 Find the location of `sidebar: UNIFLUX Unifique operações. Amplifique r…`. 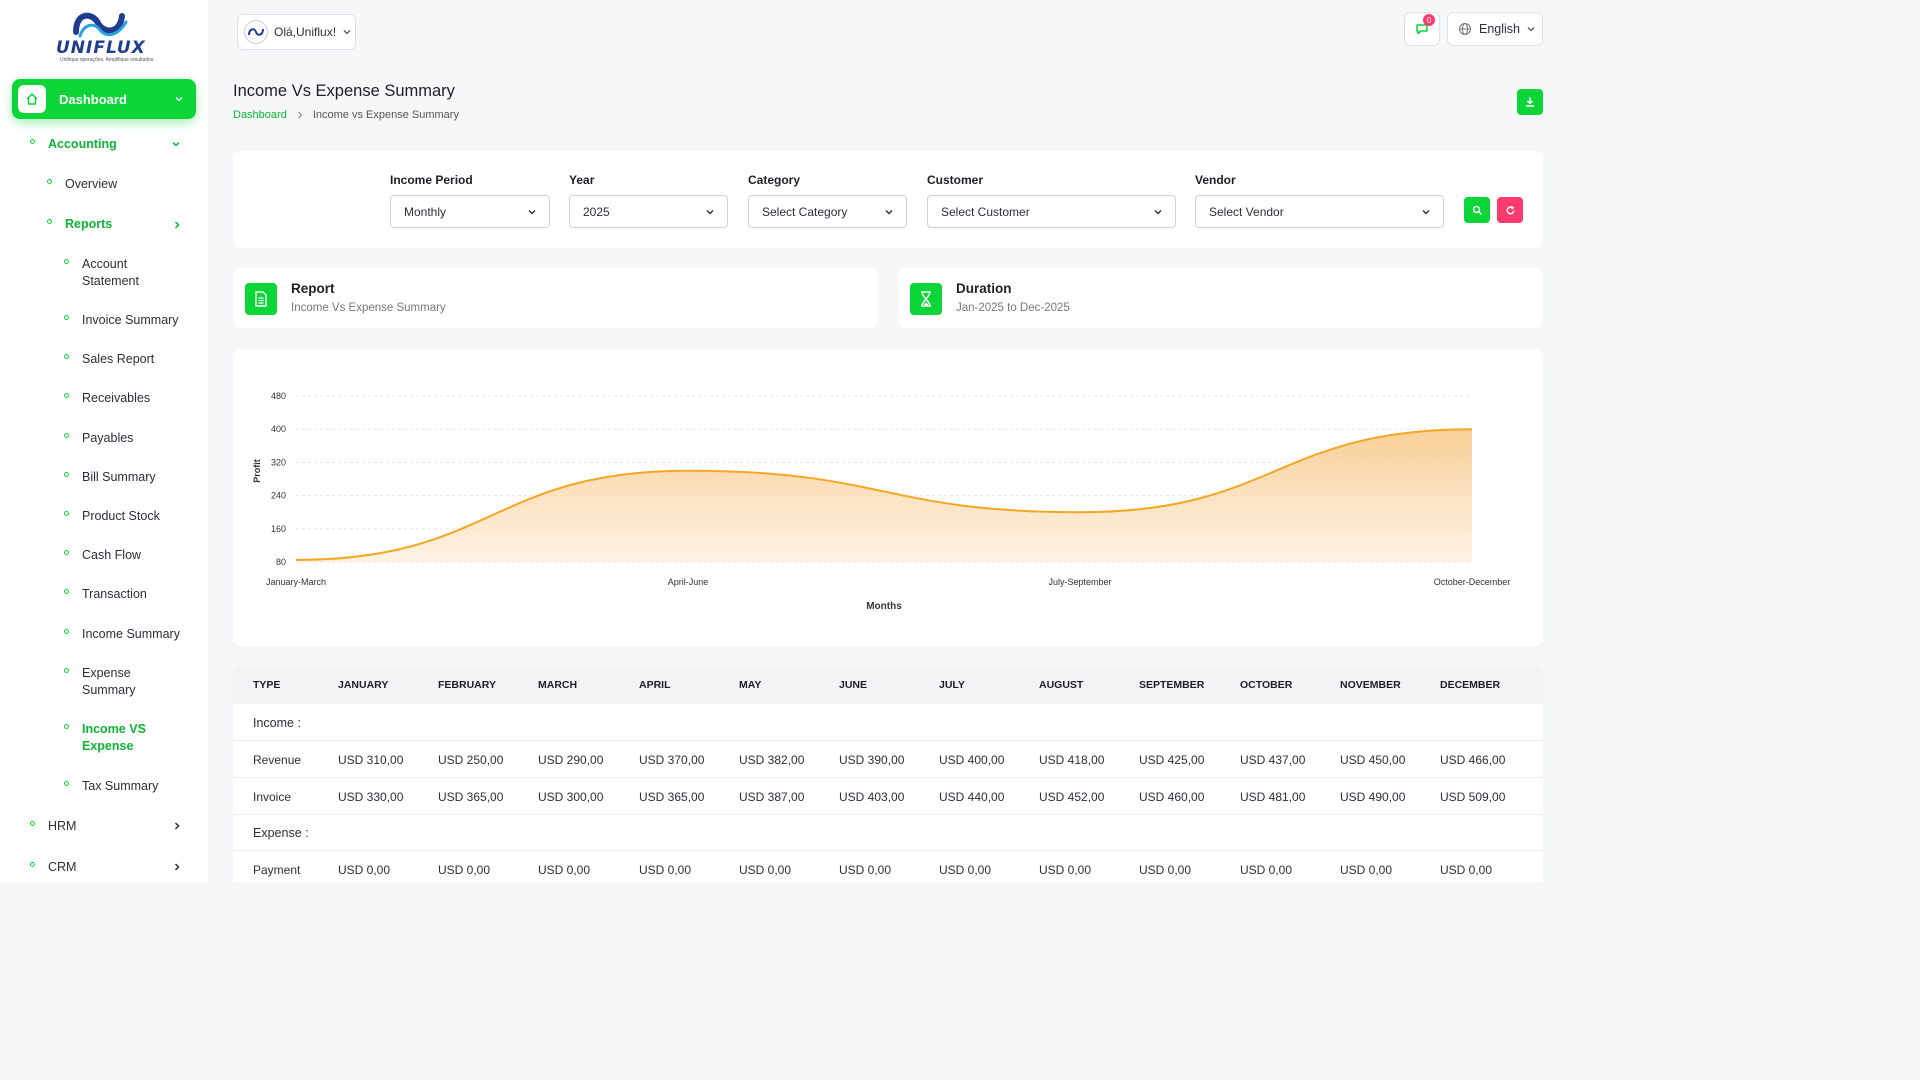

sidebar: UNIFLUX Unifique operações. Amplifique r… is located at coordinates (104, 441).